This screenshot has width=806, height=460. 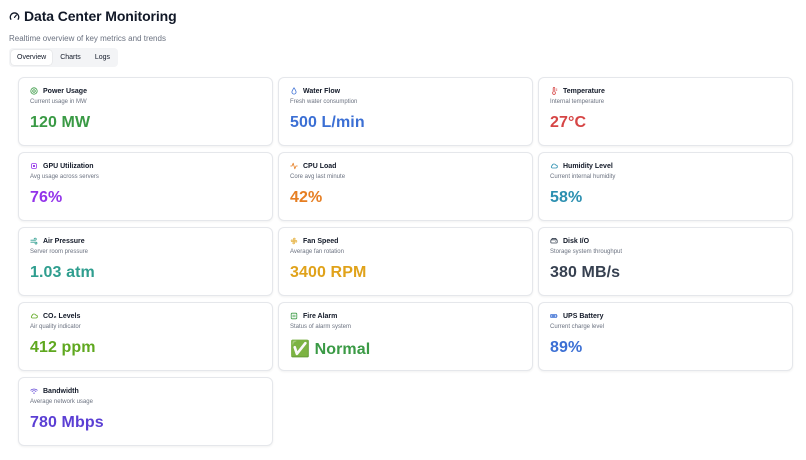 What do you see at coordinates (34, 91) in the screenshot?
I see `power-icon` at bounding box center [34, 91].